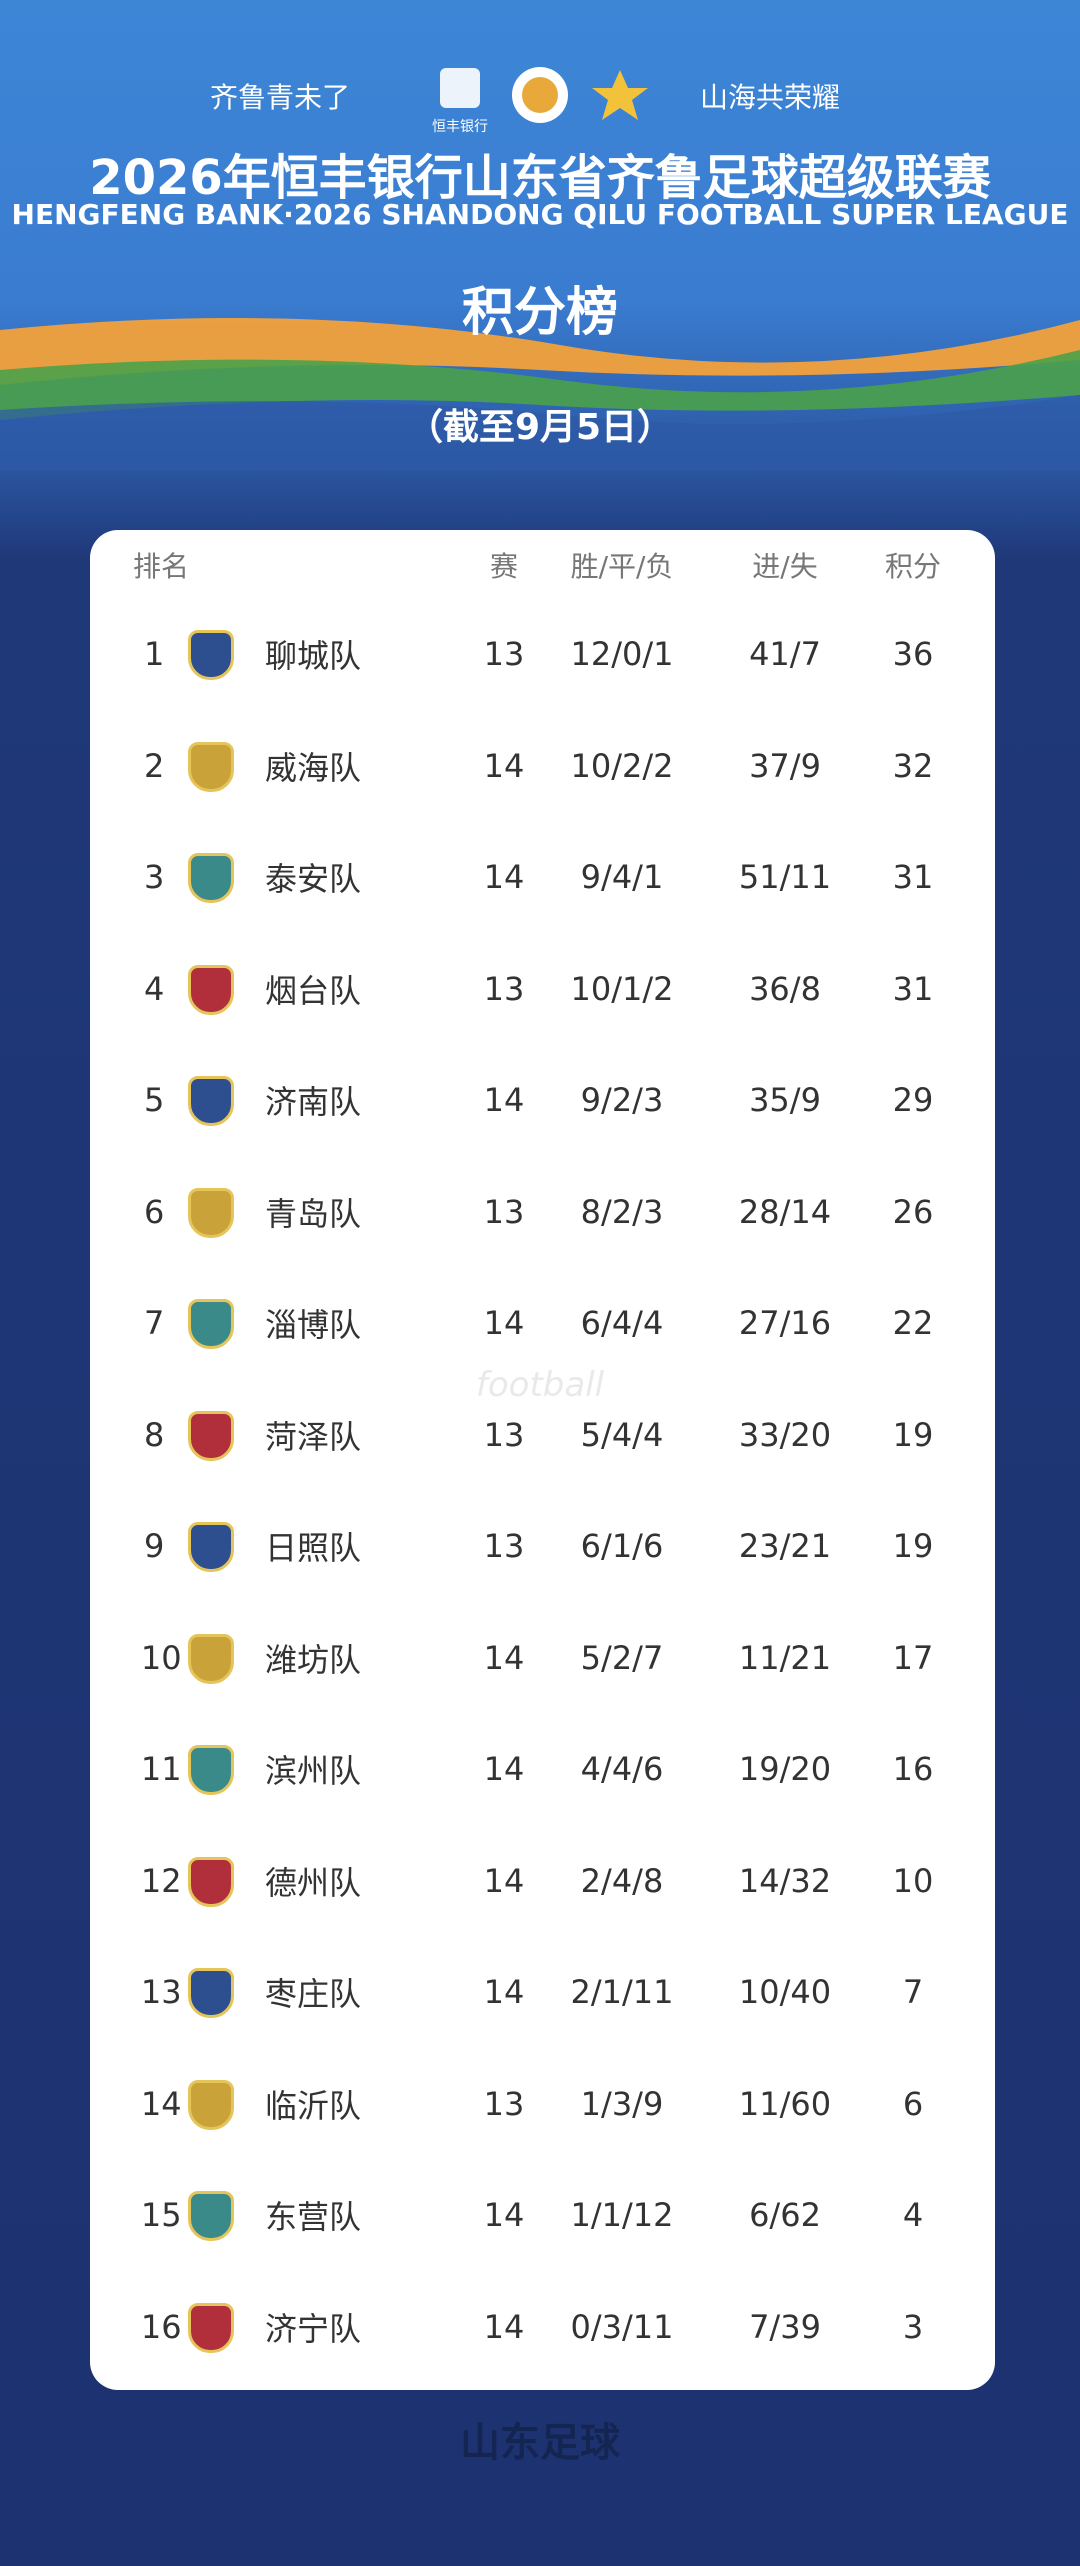 This screenshot has height=2566, width=1080. I want to click on rank: 6, so click(154, 1211).